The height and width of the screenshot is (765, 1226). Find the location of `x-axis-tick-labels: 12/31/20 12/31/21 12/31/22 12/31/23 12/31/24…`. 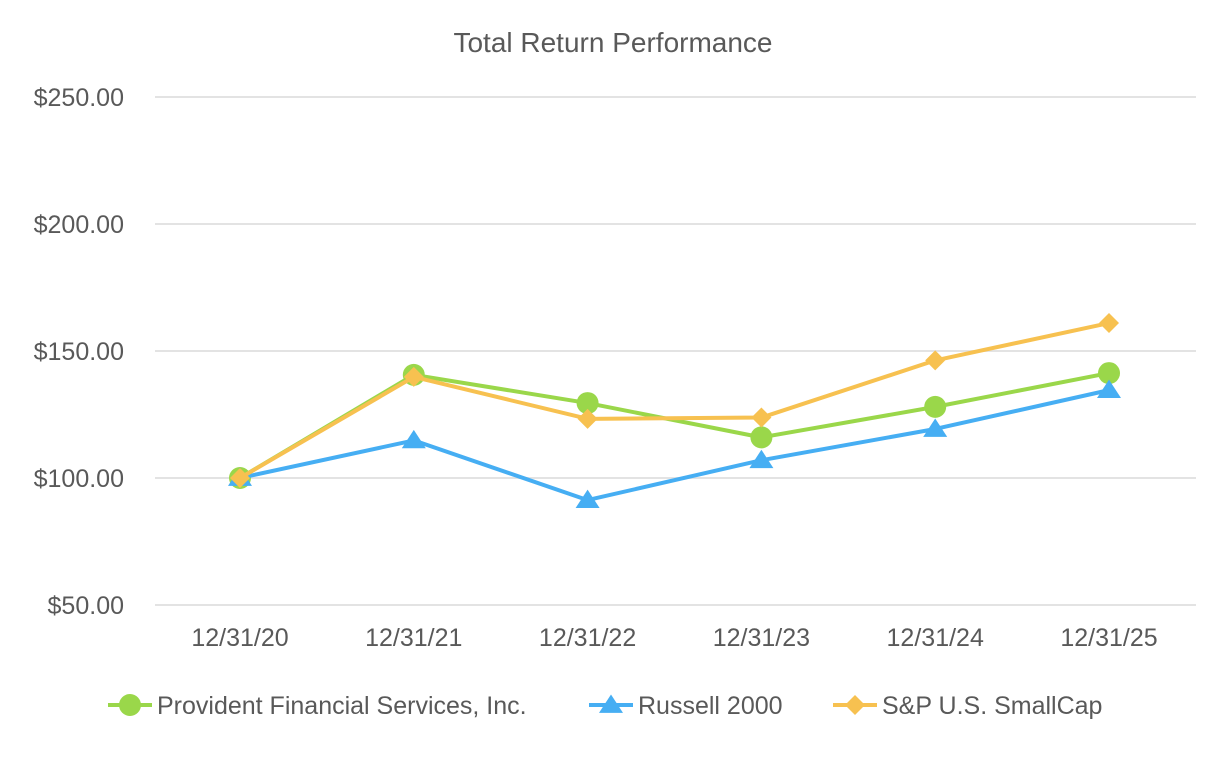

x-axis-tick-labels: 12/31/20 12/31/21 12/31/22 12/31/23 12/31/24… is located at coordinates (674, 638).